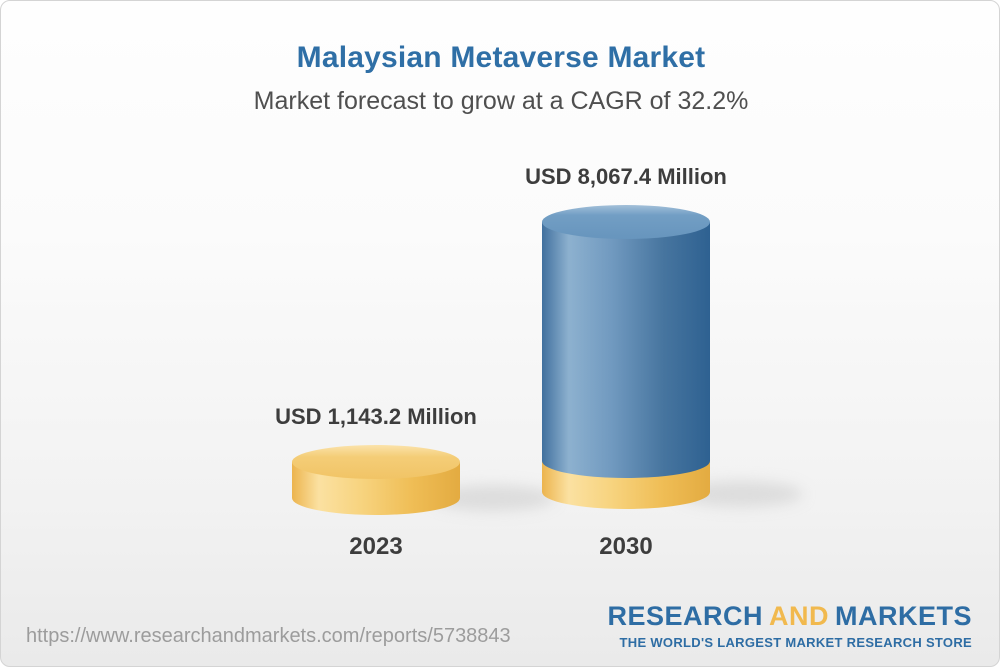 This screenshot has width=1000, height=667. I want to click on axis-label-2023: 2023, so click(376, 546).